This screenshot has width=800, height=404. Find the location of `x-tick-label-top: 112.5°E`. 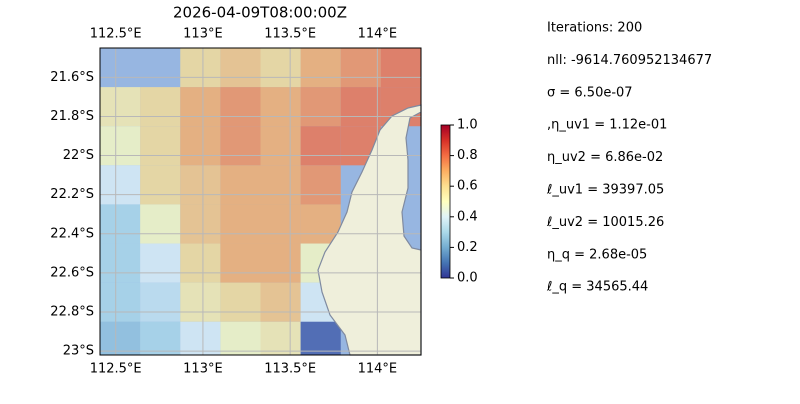

x-tick-label-top: 112.5°E is located at coordinates (116, 34).